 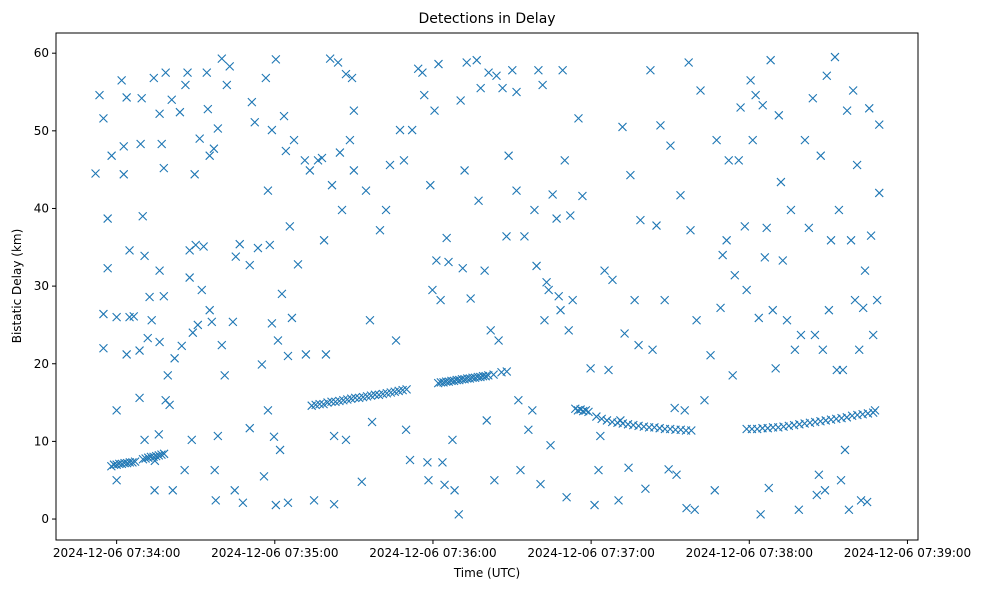 What do you see at coordinates (41, 208) in the screenshot?
I see `y-tick-label: 40` at bounding box center [41, 208].